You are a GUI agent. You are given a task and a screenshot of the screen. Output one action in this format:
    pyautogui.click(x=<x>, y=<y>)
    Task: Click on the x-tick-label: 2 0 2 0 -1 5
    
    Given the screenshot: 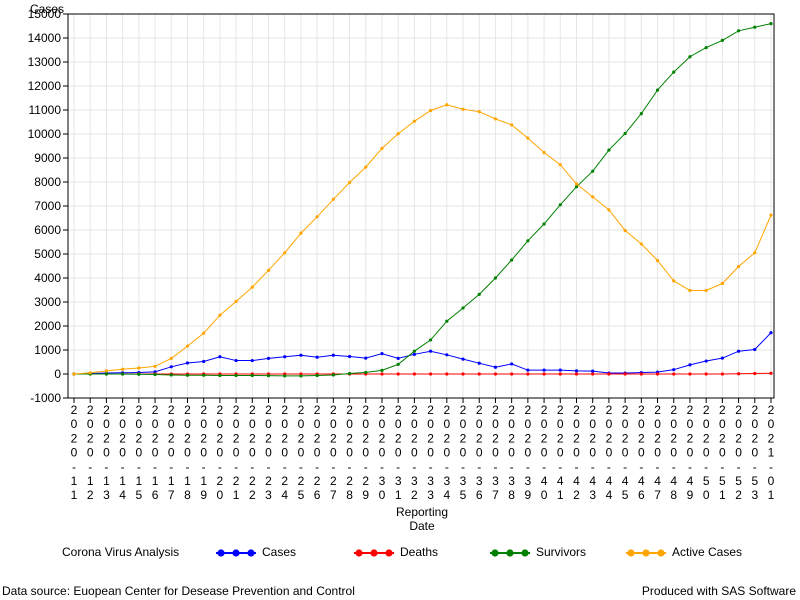 What is the action you would take?
    pyautogui.click(x=138, y=452)
    